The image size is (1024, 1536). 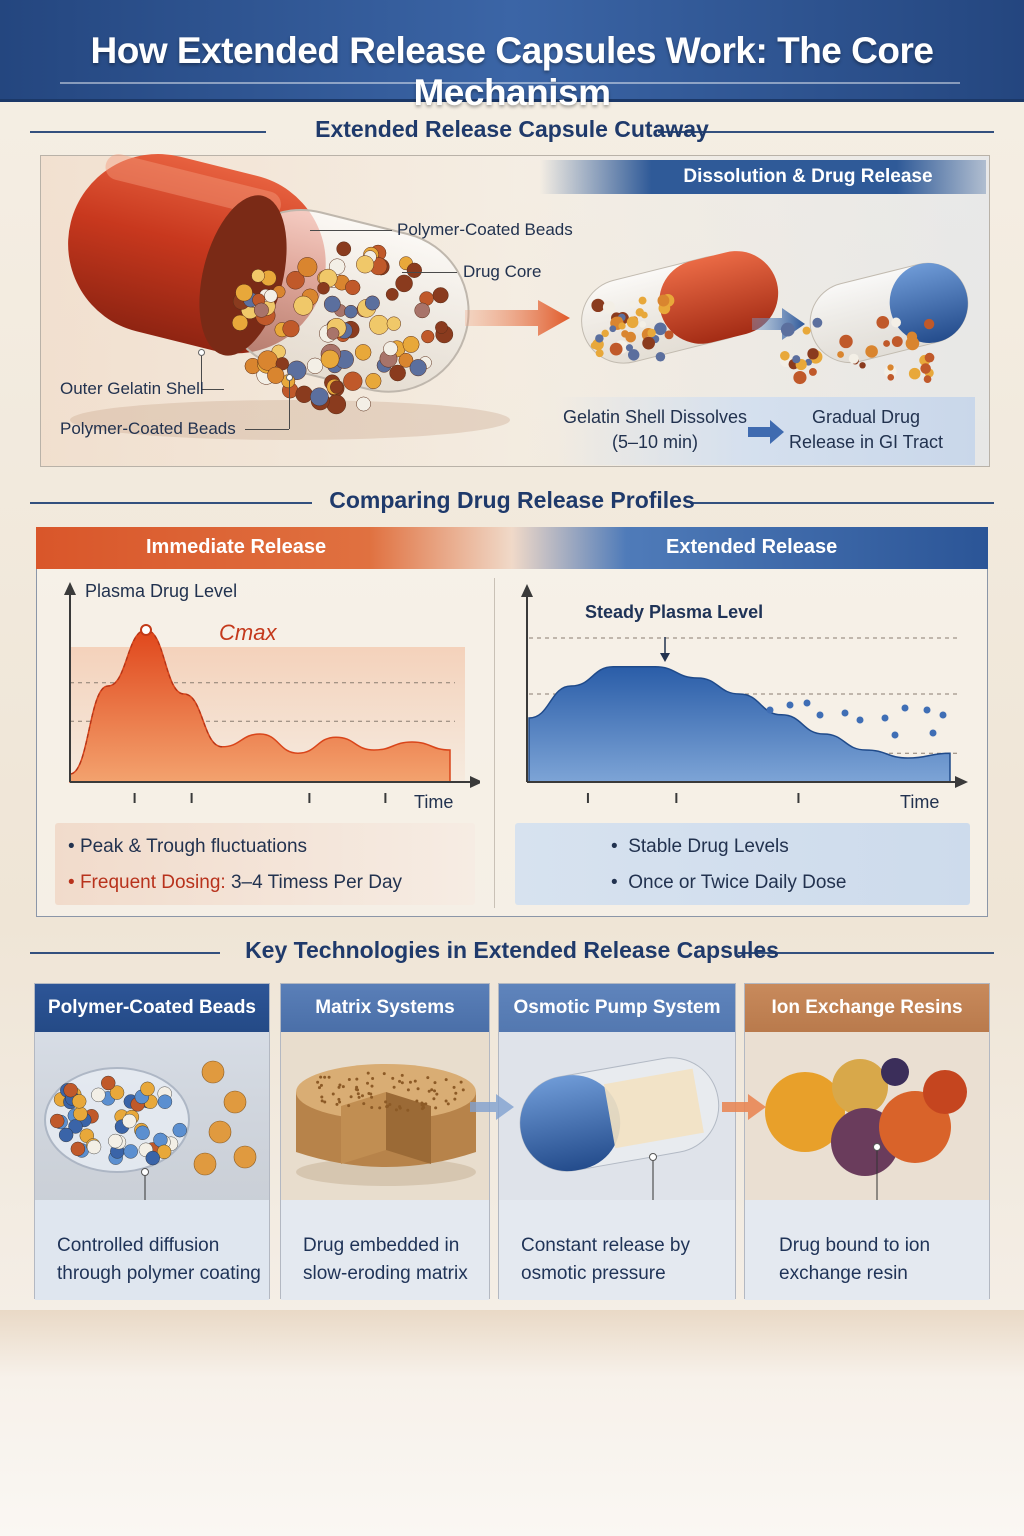 What do you see at coordinates (148, 428) in the screenshot?
I see `label-beads-bottom: Polymer-Coated Beads` at bounding box center [148, 428].